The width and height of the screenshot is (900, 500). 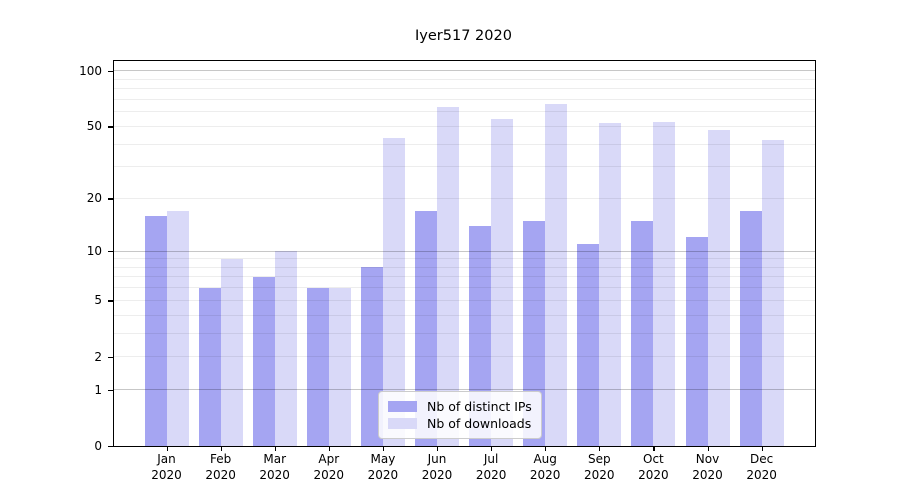 What do you see at coordinates (98, 446) in the screenshot?
I see `y-tick-label: 0` at bounding box center [98, 446].